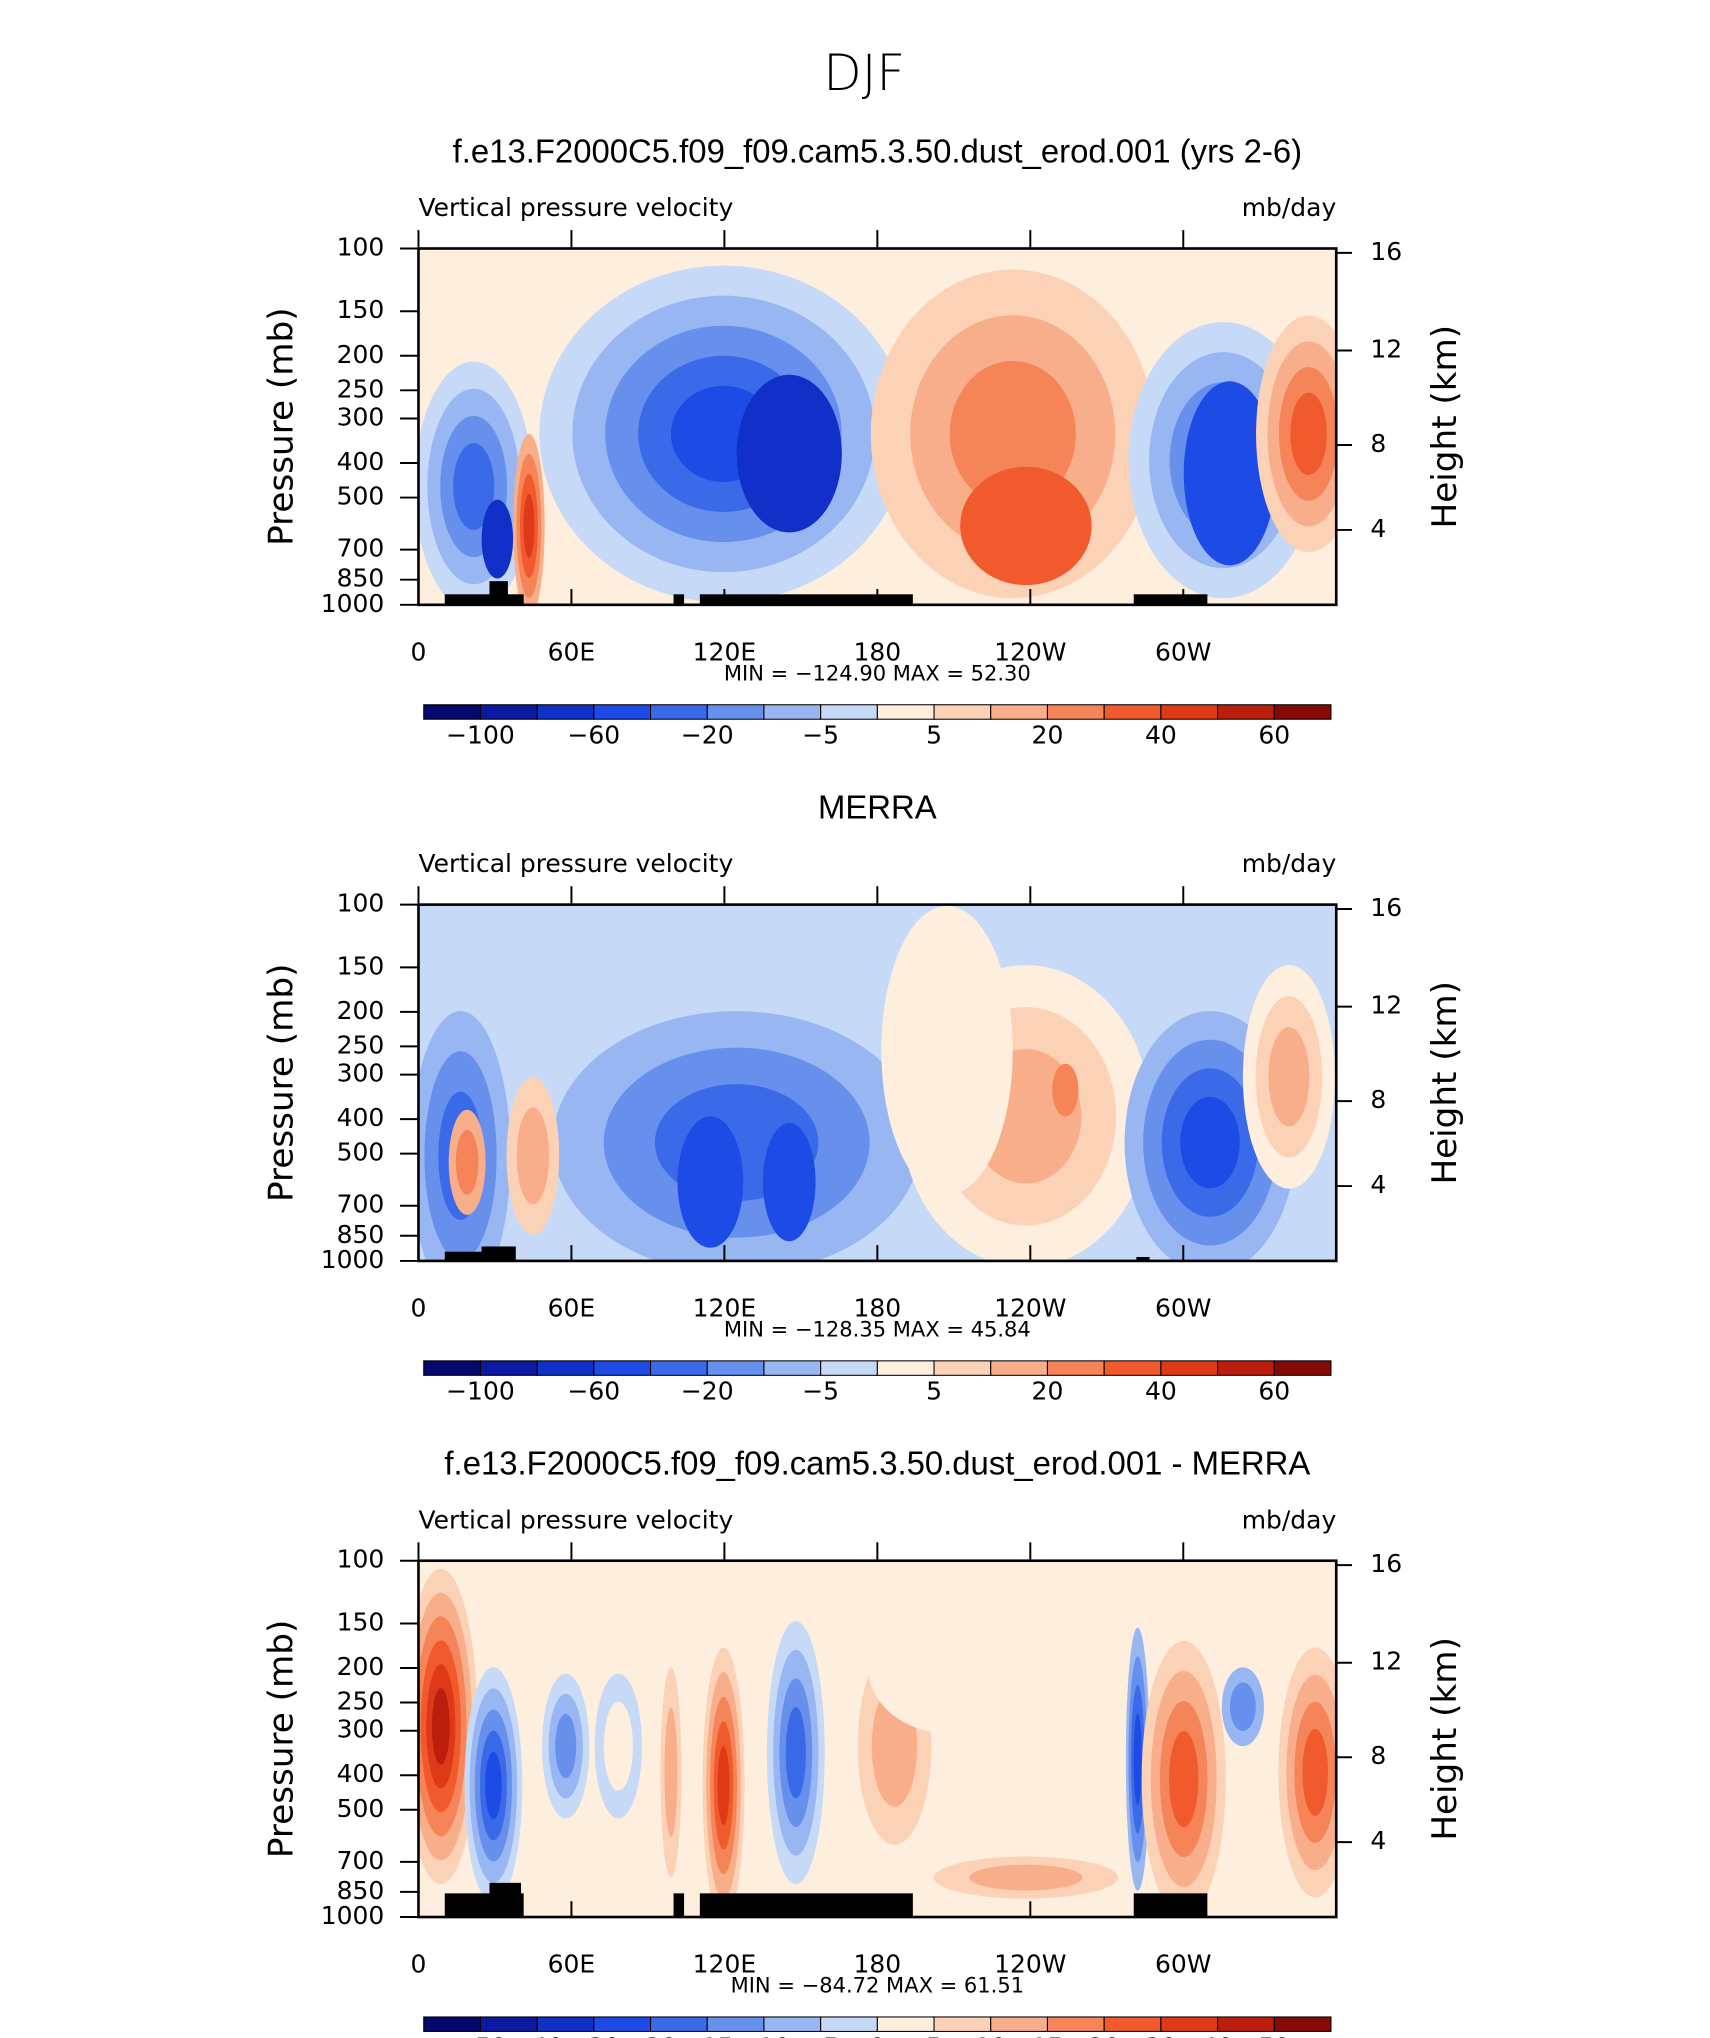 Image resolution: width=1710 pixels, height=2038 pixels. I want to click on colorbar-label: −50, so click(480, 2035).